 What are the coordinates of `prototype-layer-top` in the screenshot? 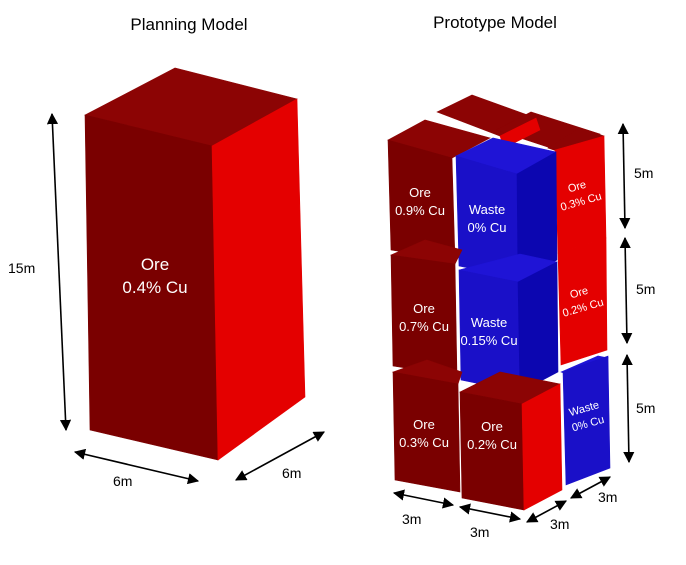 It's located at (497, 199).